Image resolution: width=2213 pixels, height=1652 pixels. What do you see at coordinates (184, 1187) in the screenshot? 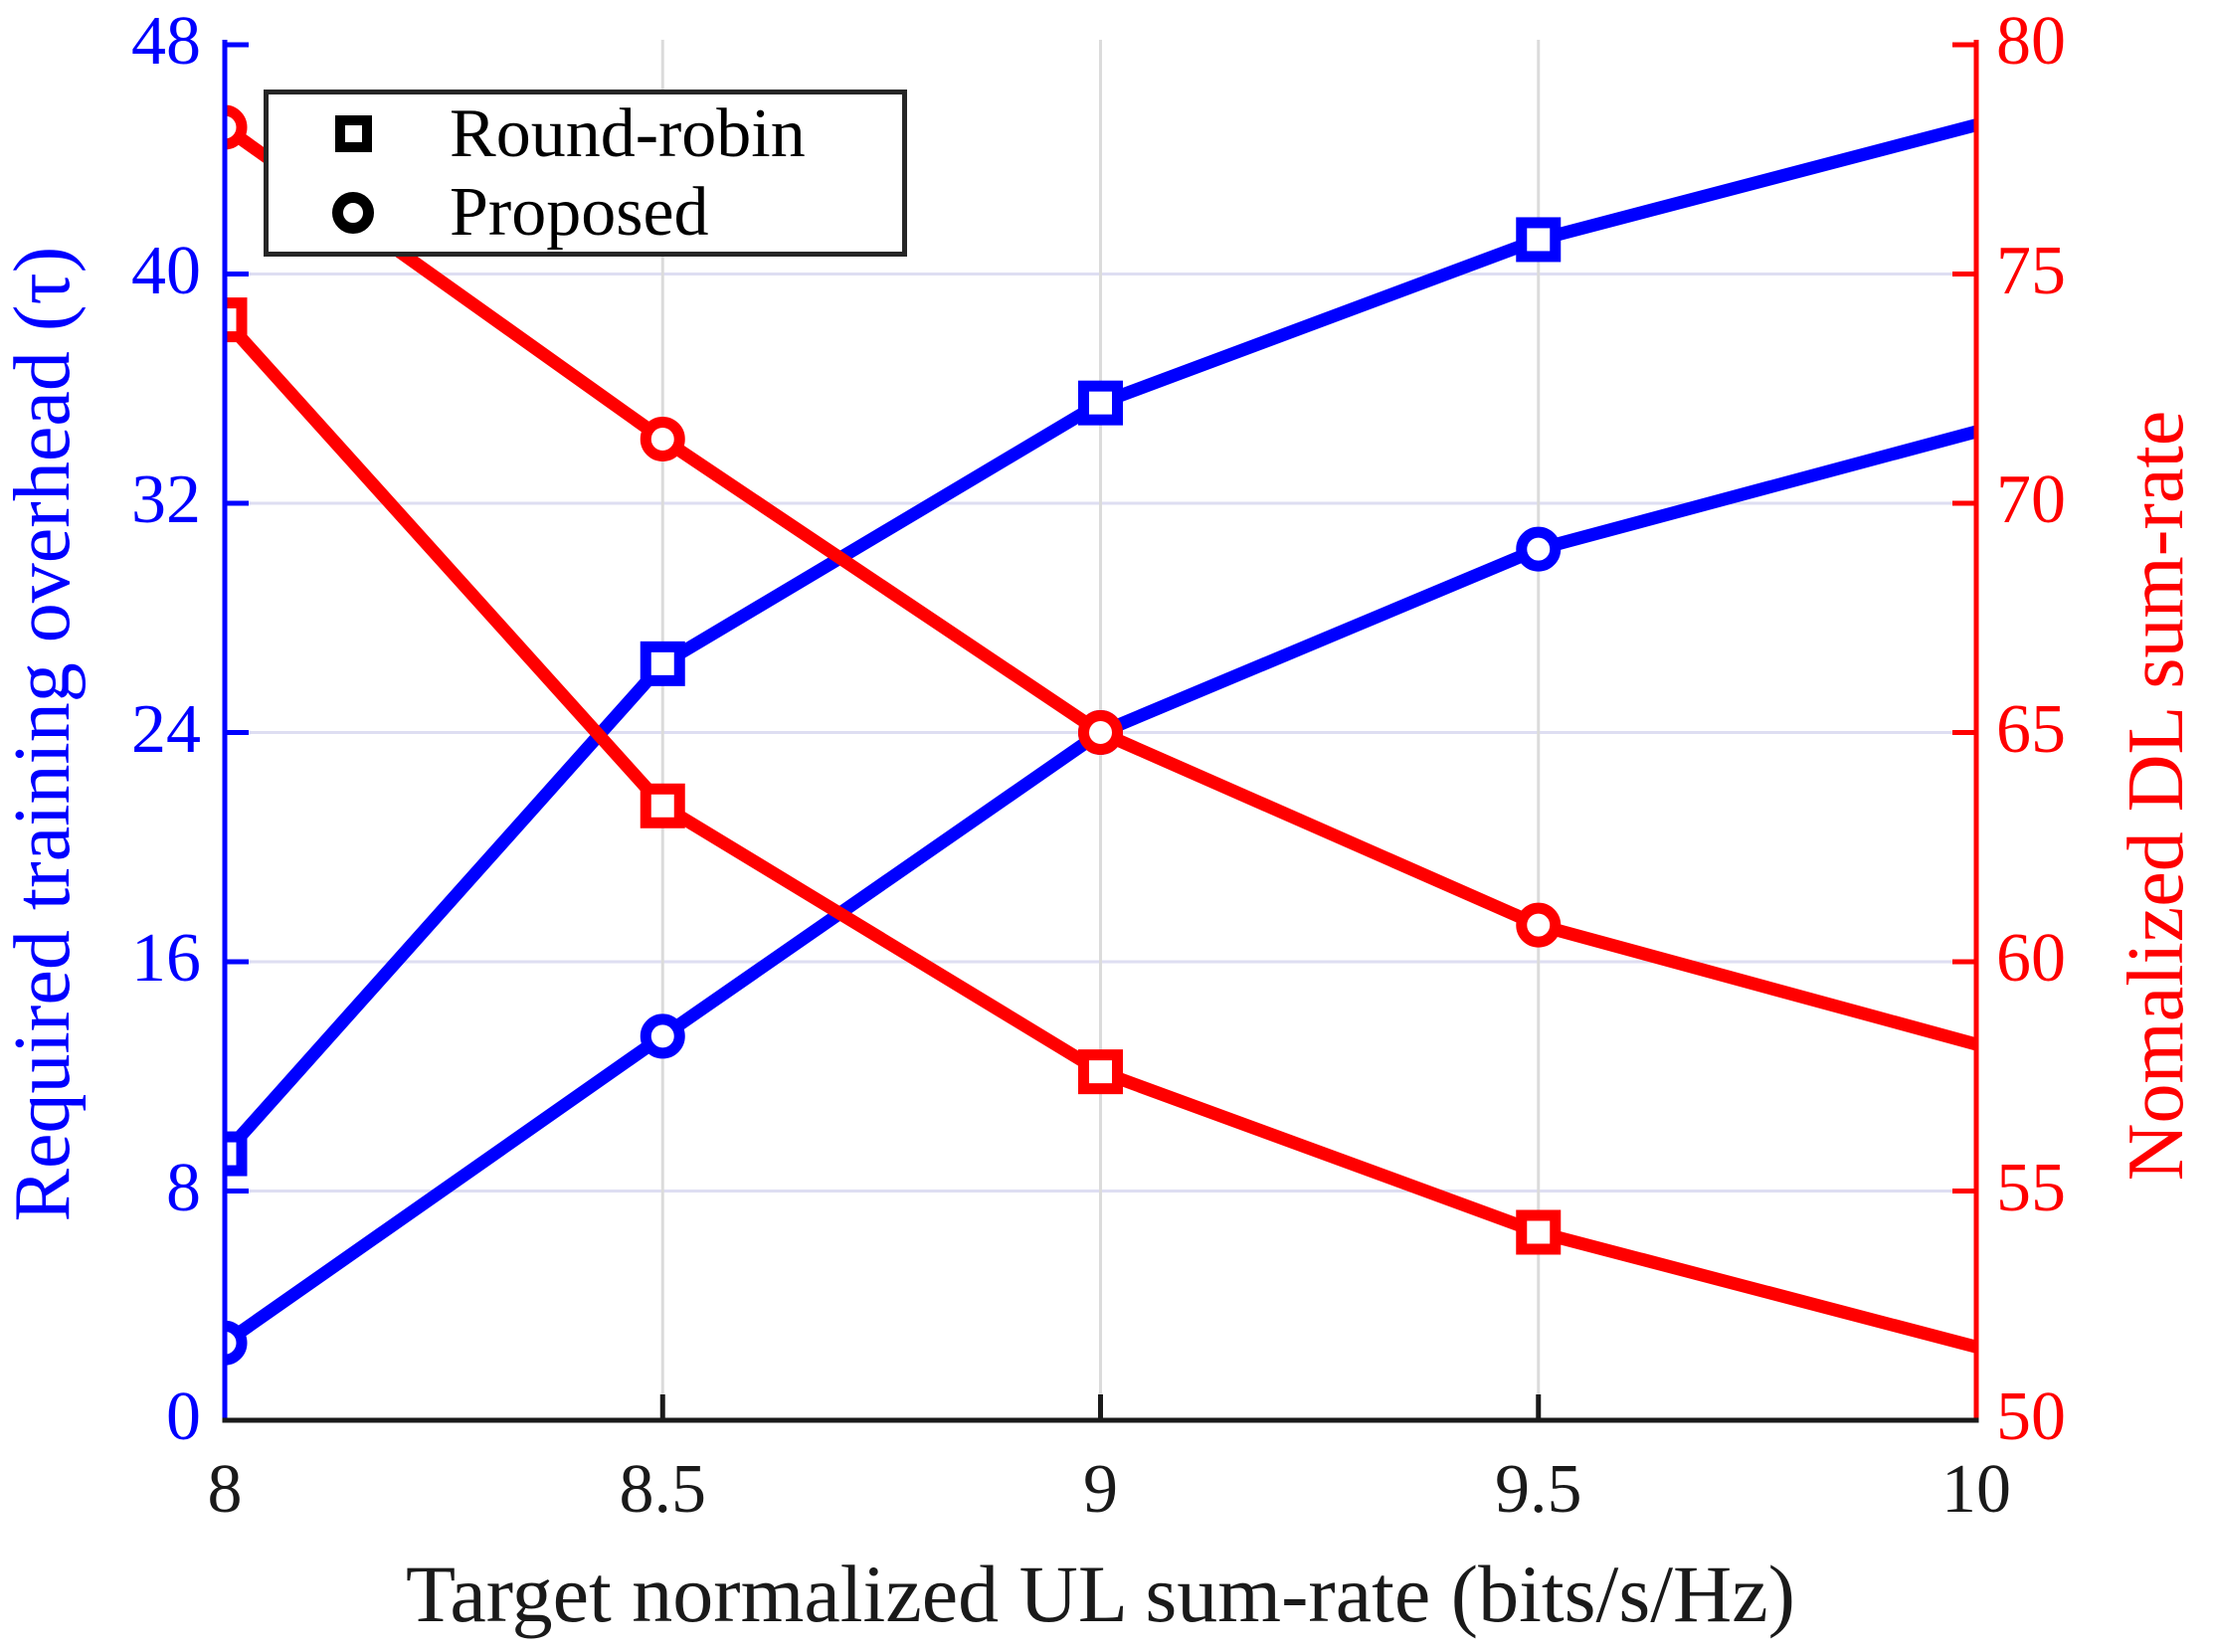
I see `y-left-tick-label: 8` at bounding box center [184, 1187].